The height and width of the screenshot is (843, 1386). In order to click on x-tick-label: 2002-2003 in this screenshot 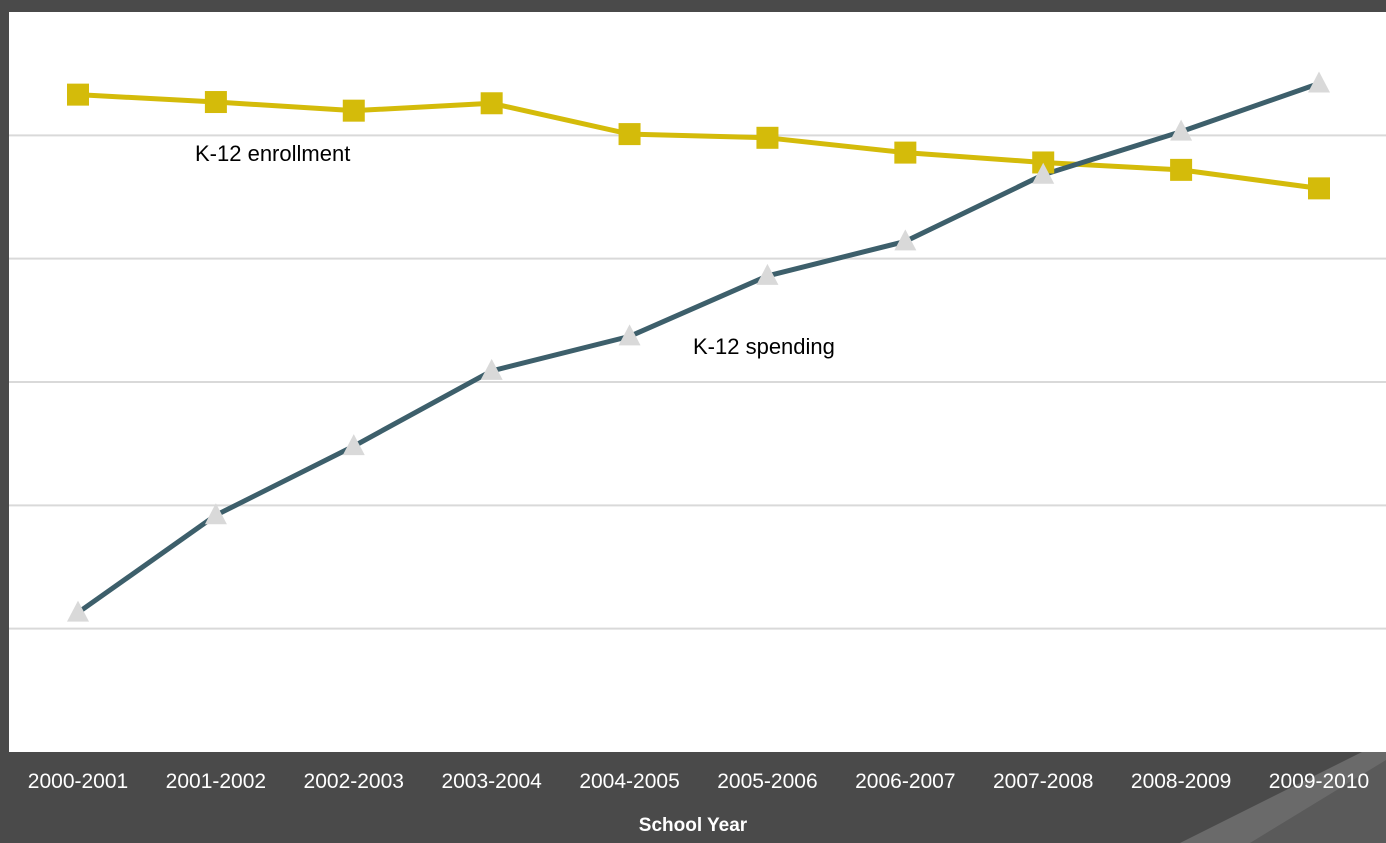, I will do `click(353, 781)`.